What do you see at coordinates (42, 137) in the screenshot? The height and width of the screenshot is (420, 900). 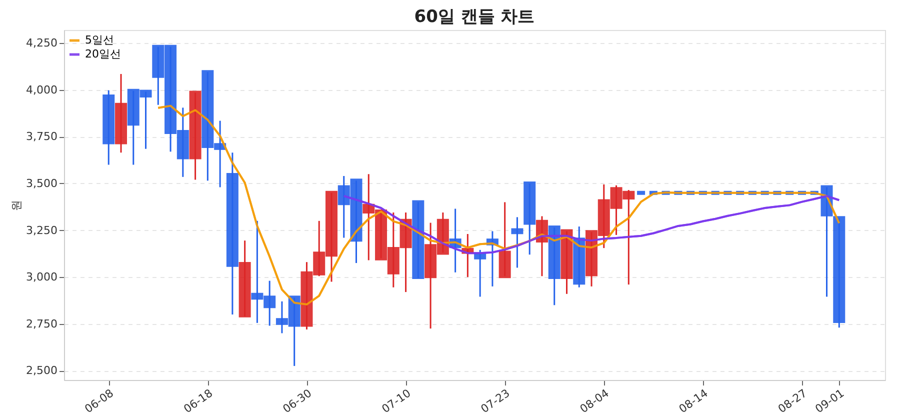 I see `y-tick-label: 3,750` at bounding box center [42, 137].